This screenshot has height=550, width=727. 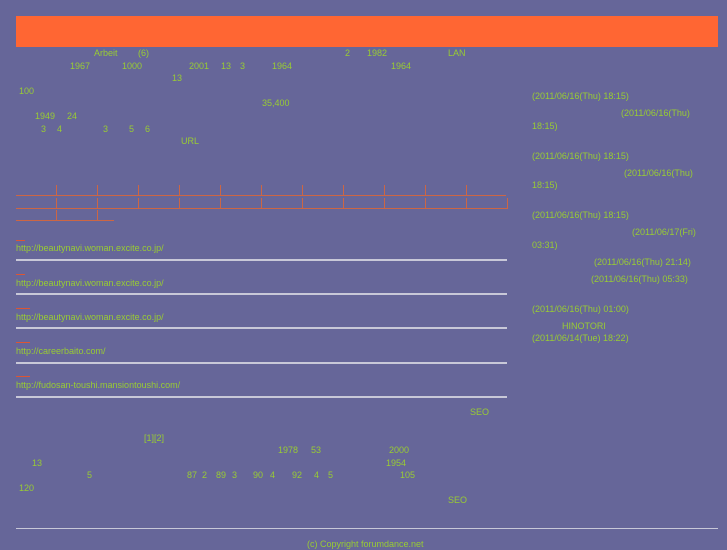 I want to click on text: 24, so click(x=72, y=116).